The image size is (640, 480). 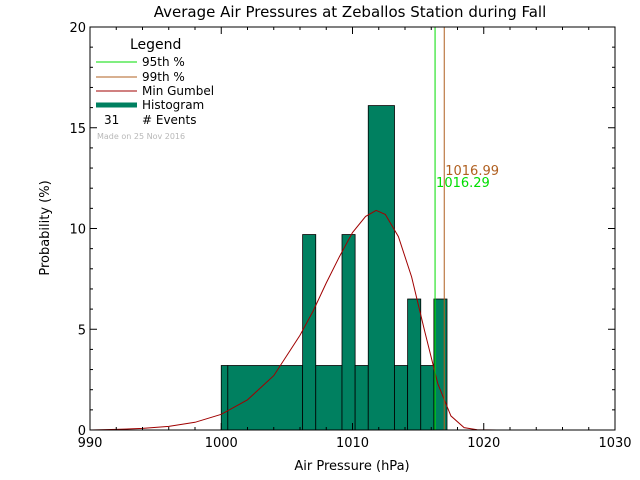 I want to click on x-axis-label: Air Pressure (hPa), so click(x=351, y=466).